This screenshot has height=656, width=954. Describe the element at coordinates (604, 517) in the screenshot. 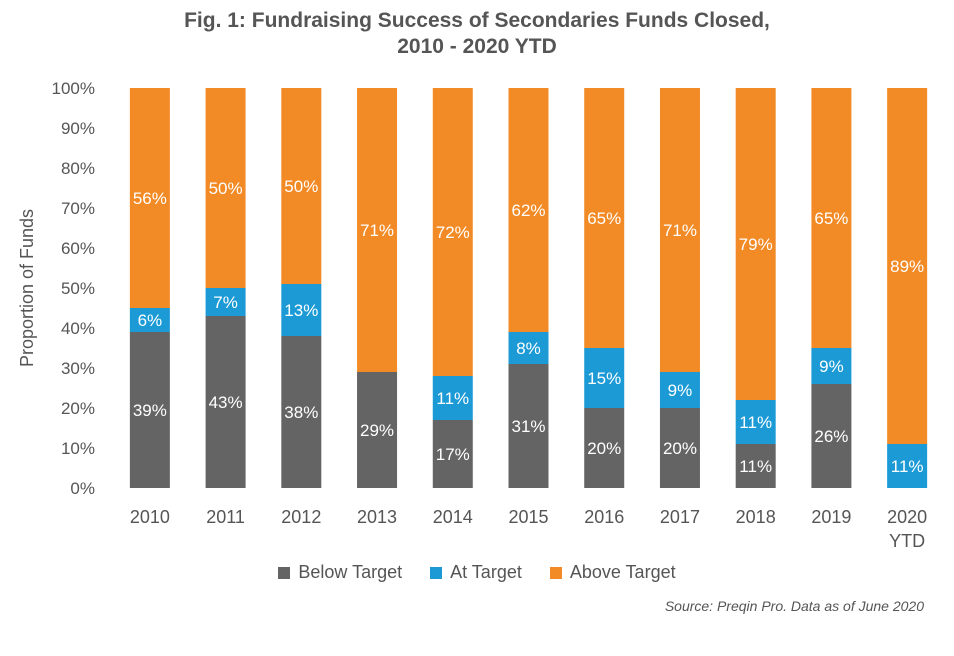

I see `x-tick-label: 2016` at that location.